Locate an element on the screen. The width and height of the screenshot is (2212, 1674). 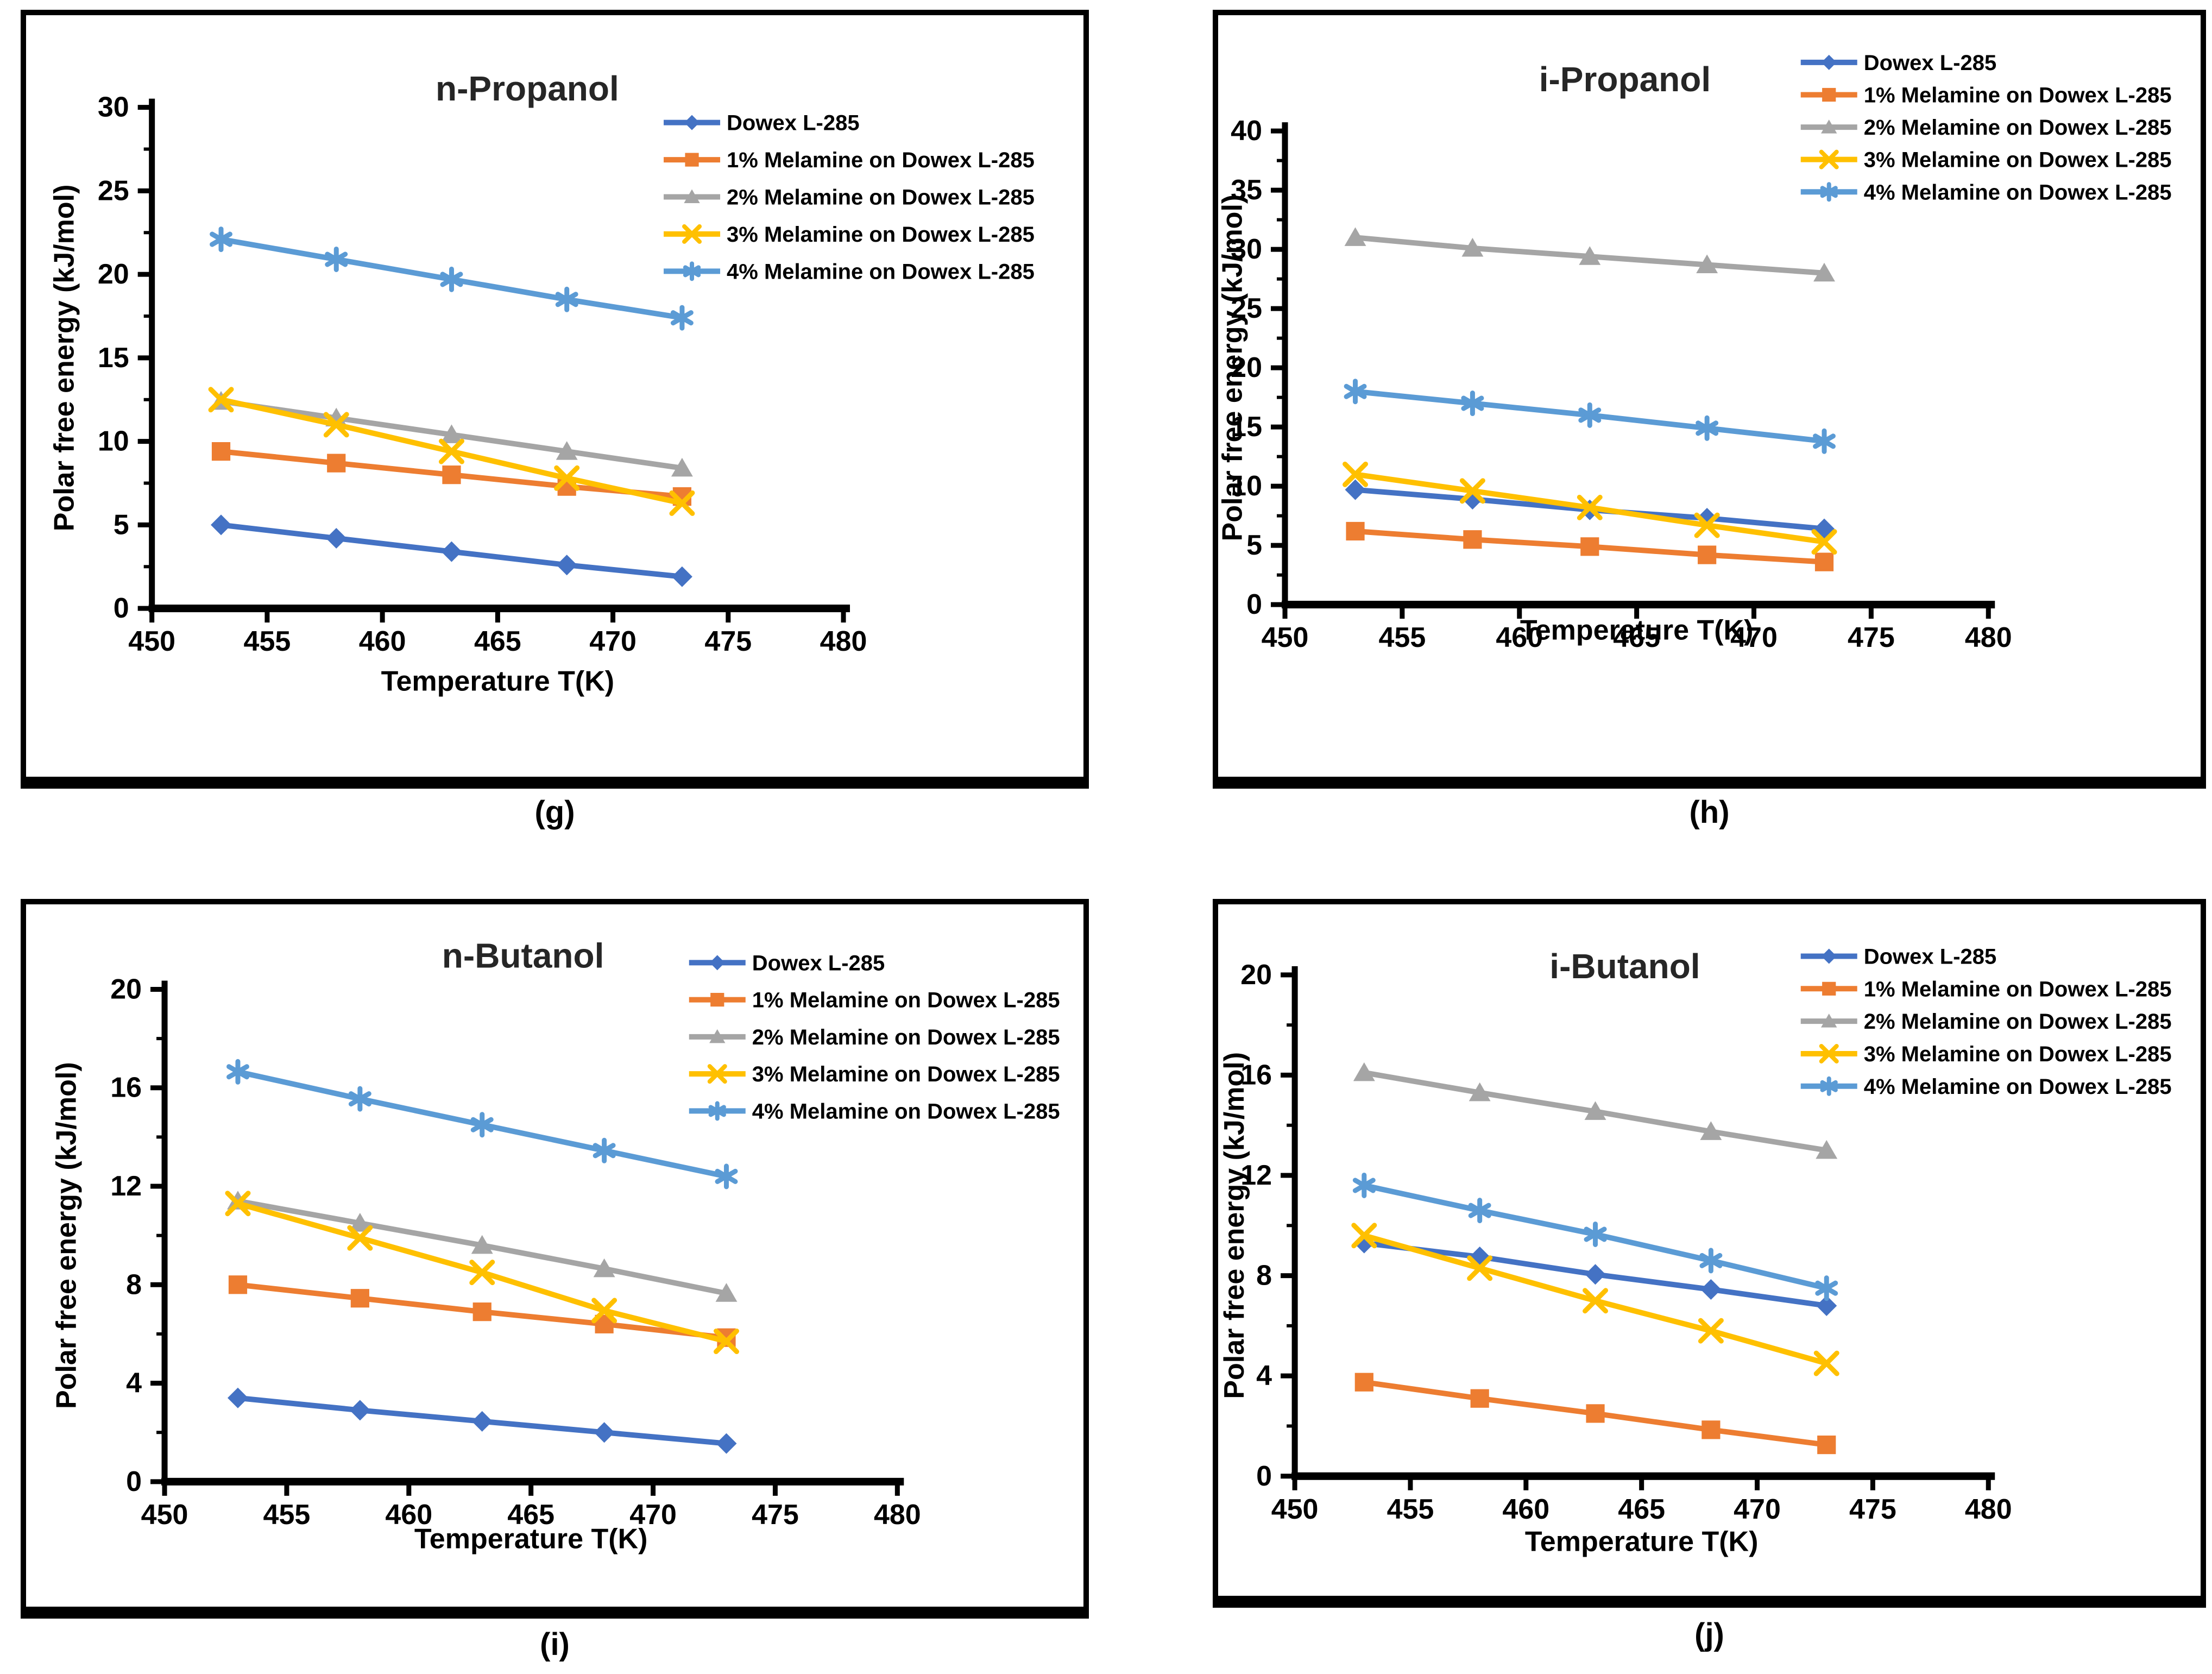
caption-g: (g) is located at coordinates (554, 812).